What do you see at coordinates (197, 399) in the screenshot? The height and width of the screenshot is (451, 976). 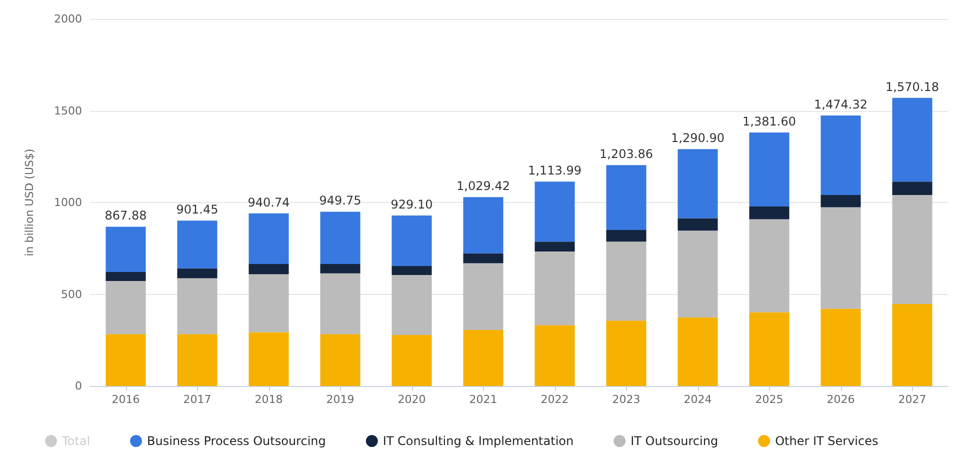 I see `x-tick-label: 2017` at bounding box center [197, 399].